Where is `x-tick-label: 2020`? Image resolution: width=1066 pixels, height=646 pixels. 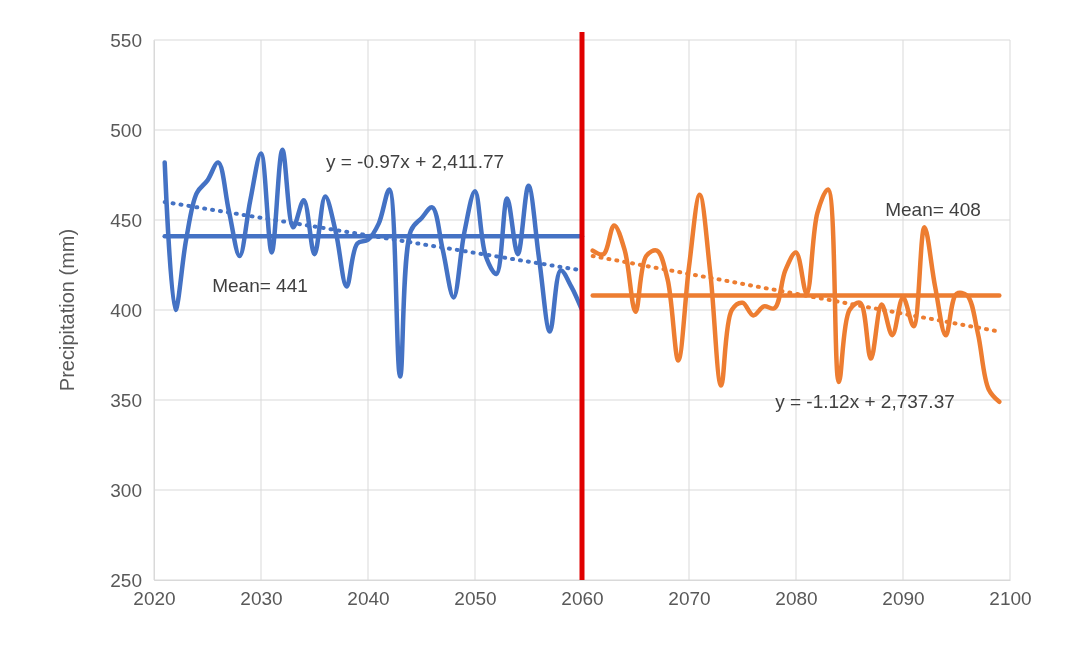
x-tick-label: 2020 is located at coordinates (154, 599).